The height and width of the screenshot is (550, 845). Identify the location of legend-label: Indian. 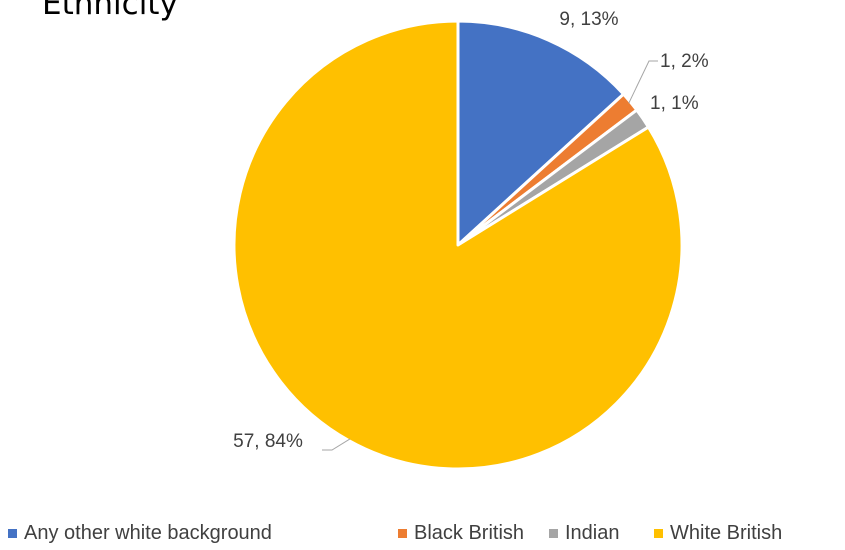
(592, 533).